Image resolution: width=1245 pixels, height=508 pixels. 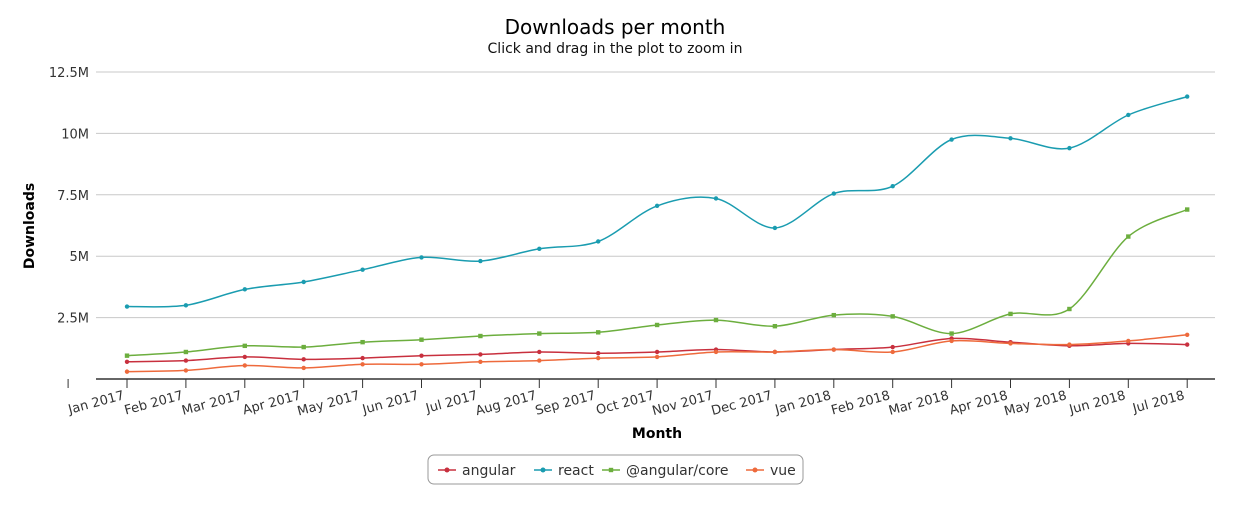 What do you see at coordinates (615, 49) in the screenshot?
I see `chart-subtitle: Click and drag in the plot to zoom in` at bounding box center [615, 49].